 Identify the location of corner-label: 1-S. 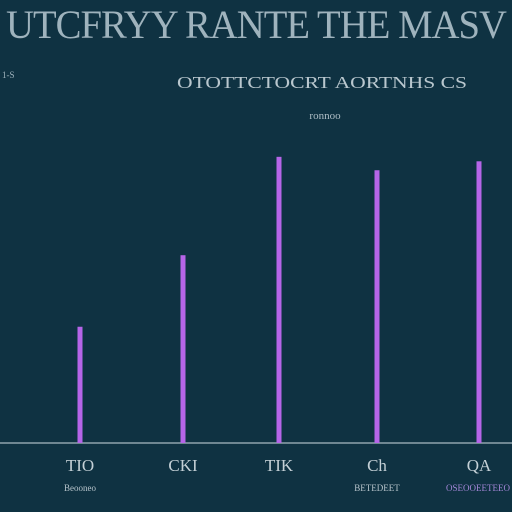
(8, 75).